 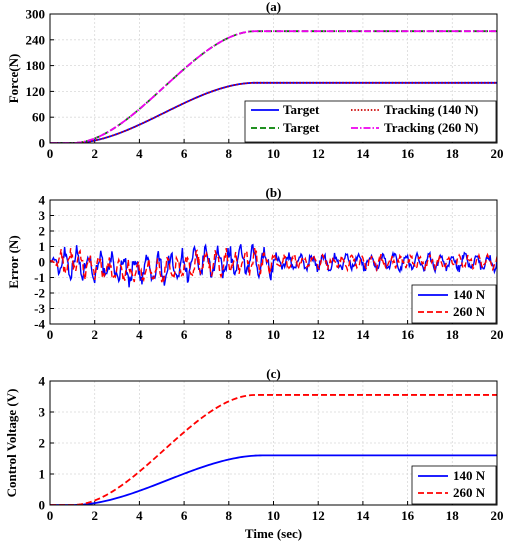 I want to click on y-tick-label: -3, so click(x=39, y=308).